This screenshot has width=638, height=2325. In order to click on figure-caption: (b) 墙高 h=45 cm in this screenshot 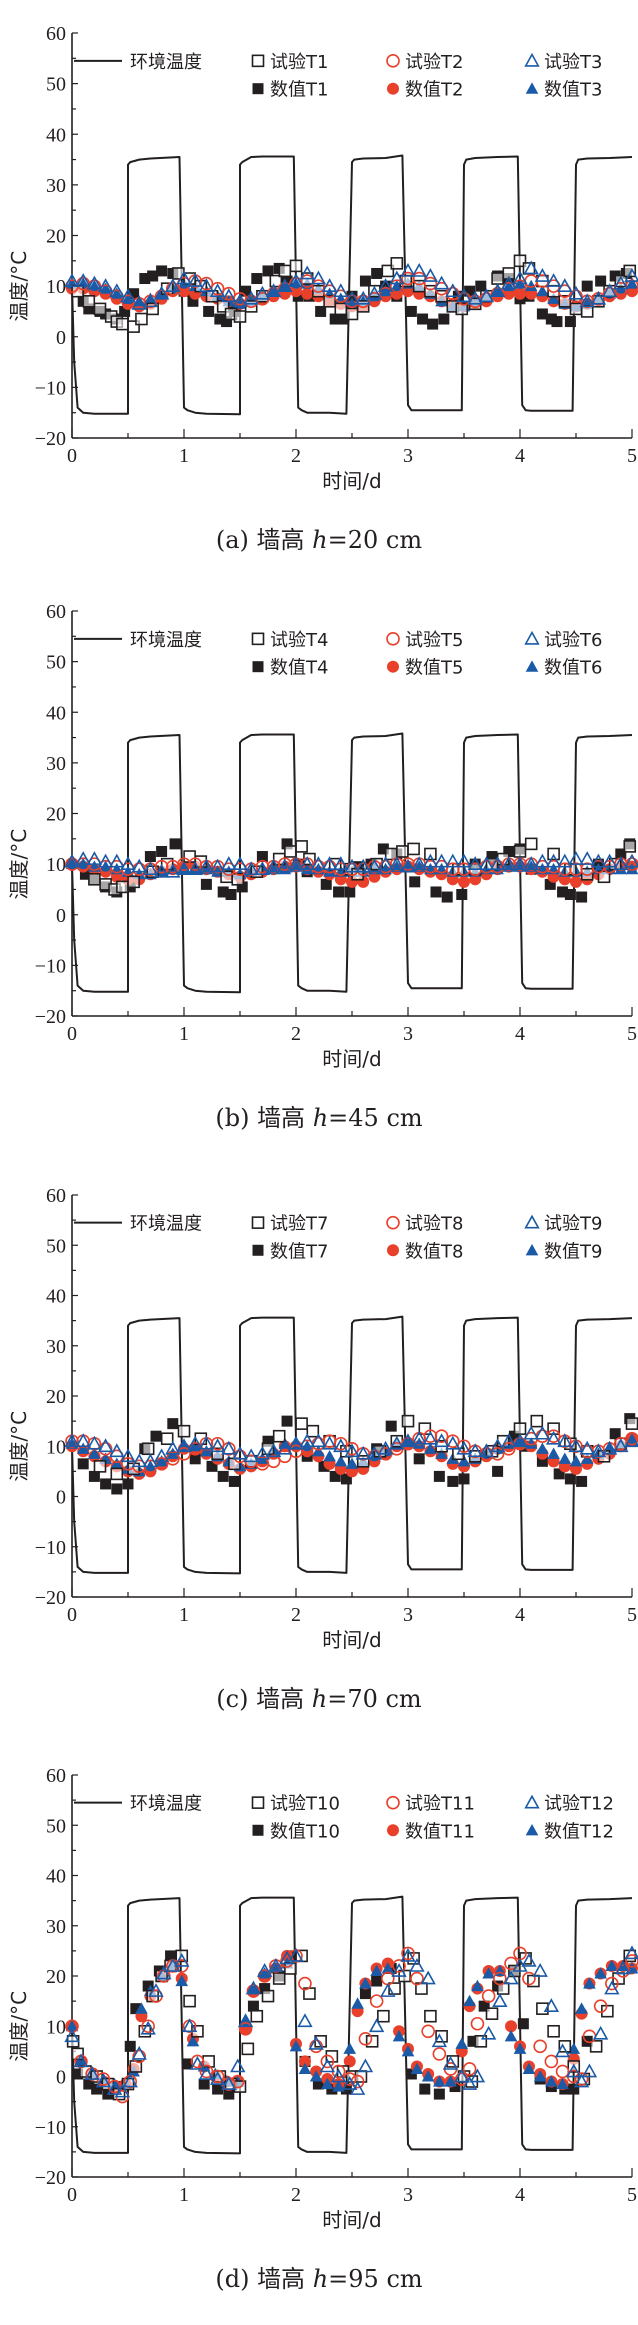, I will do `click(319, 1118)`.